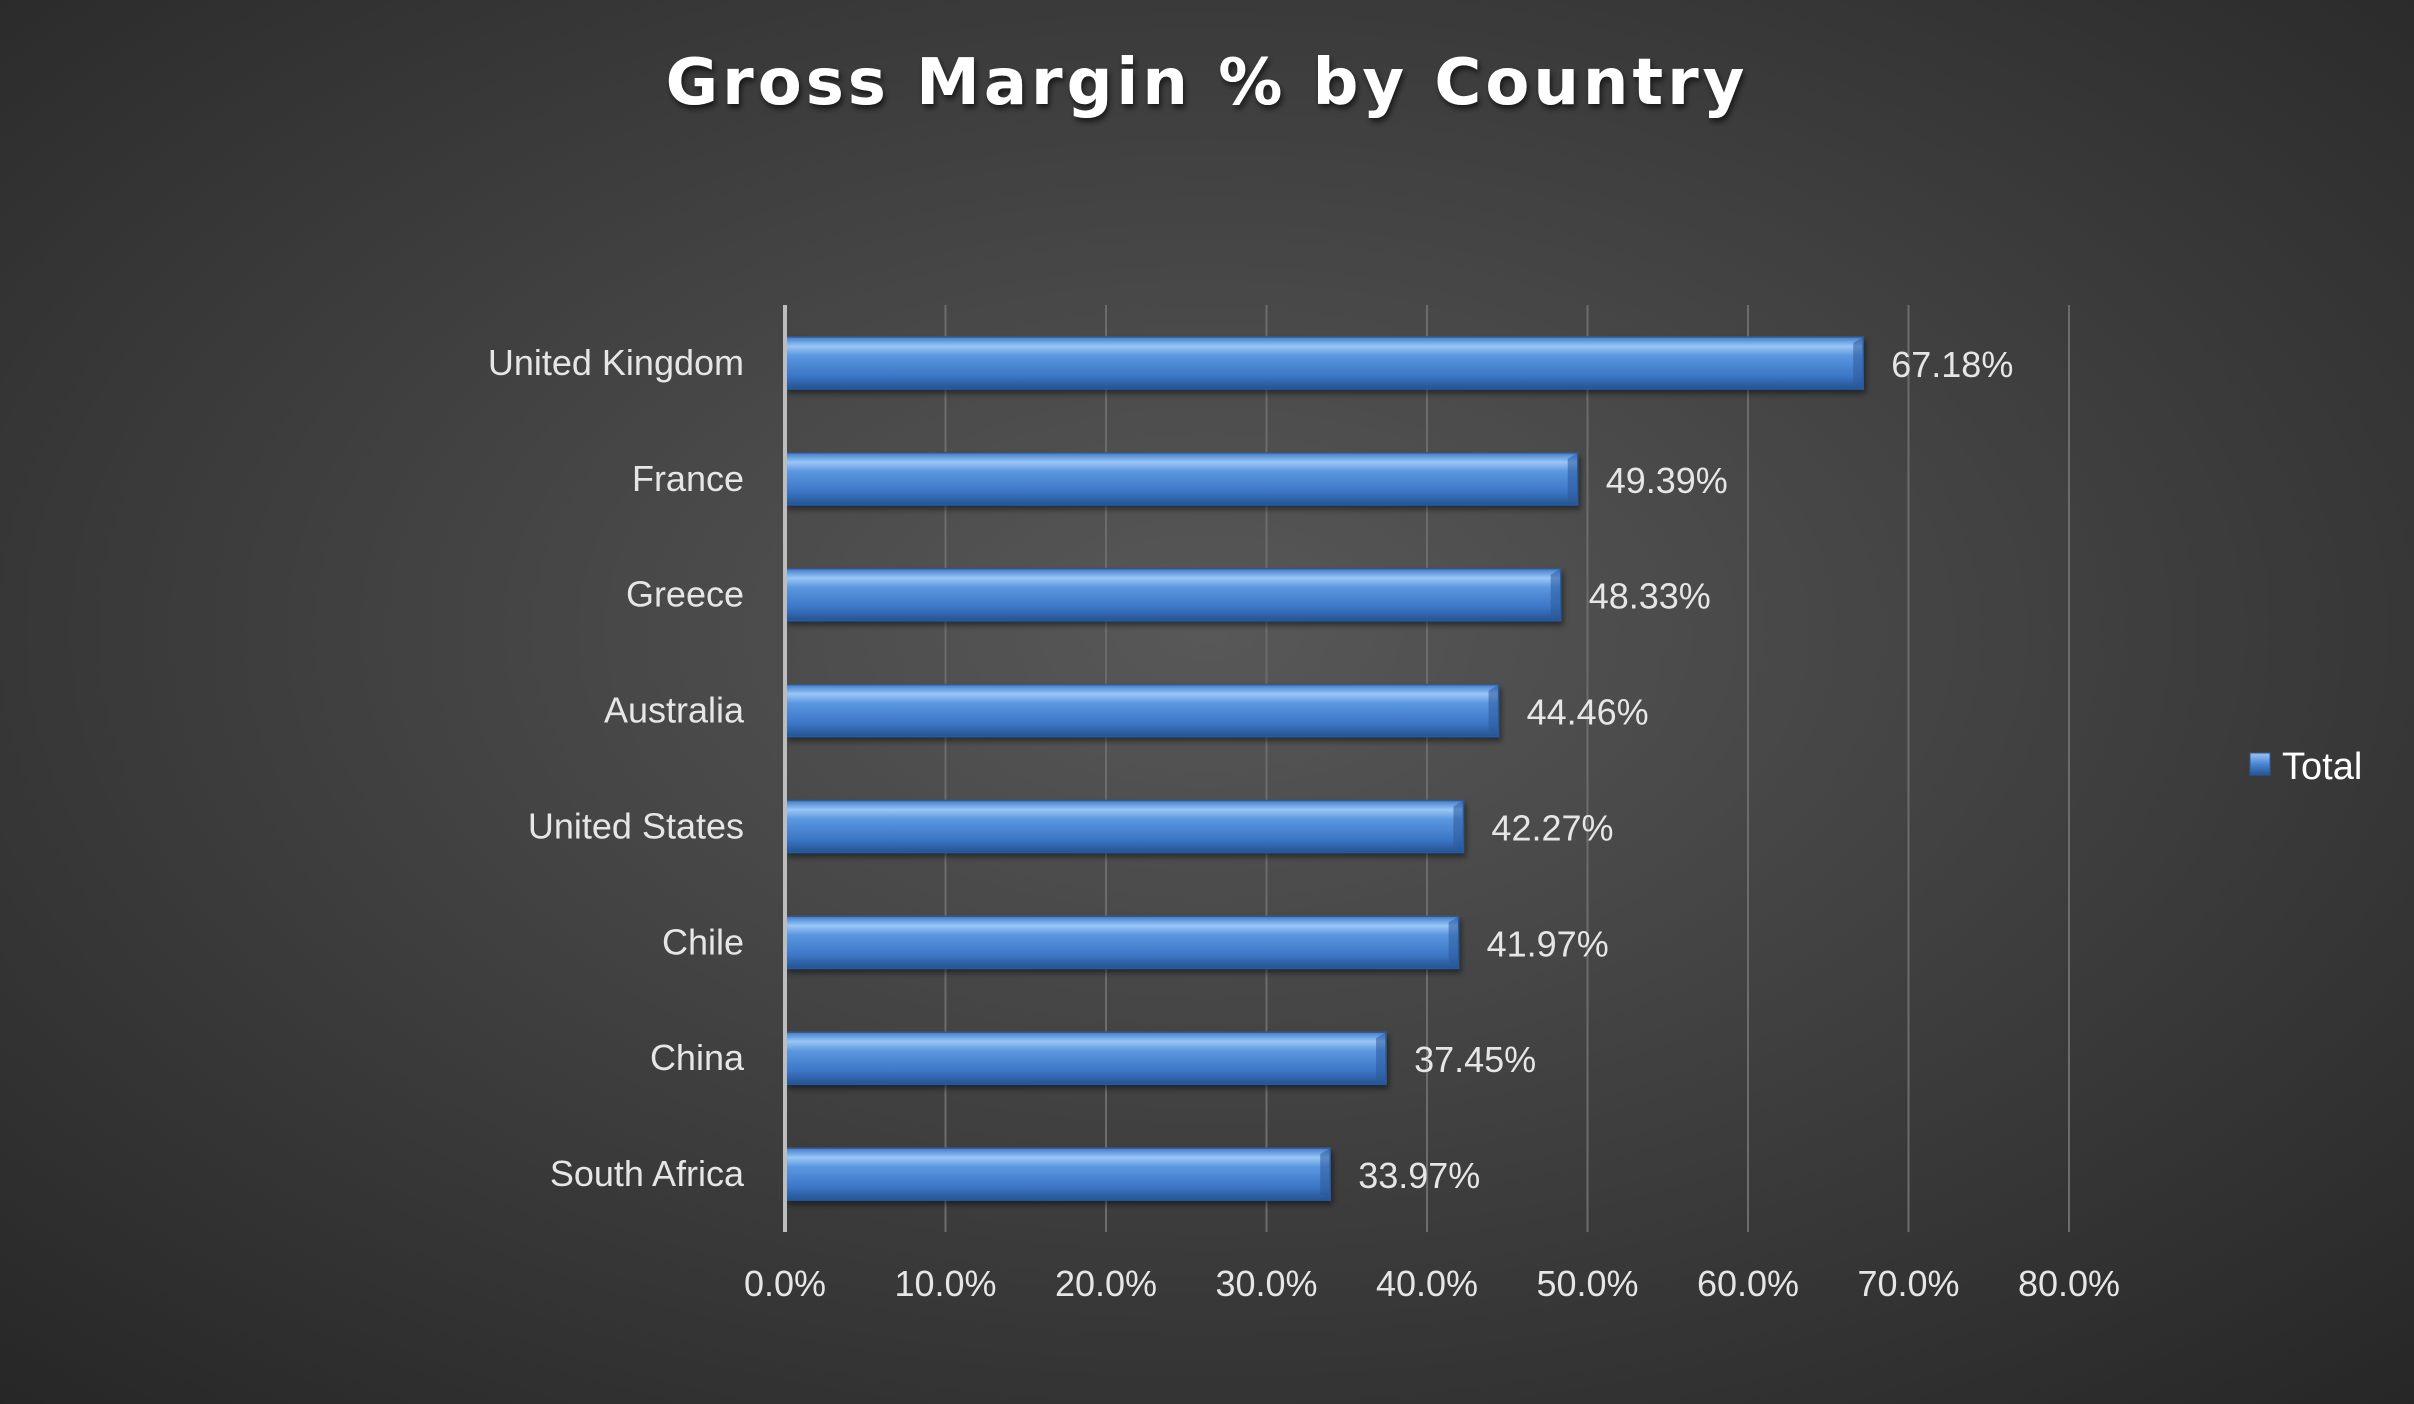 The height and width of the screenshot is (1404, 2414). Describe the element at coordinates (1106, 1283) in the screenshot. I see `x-tick-label: 20.0%` at that location.